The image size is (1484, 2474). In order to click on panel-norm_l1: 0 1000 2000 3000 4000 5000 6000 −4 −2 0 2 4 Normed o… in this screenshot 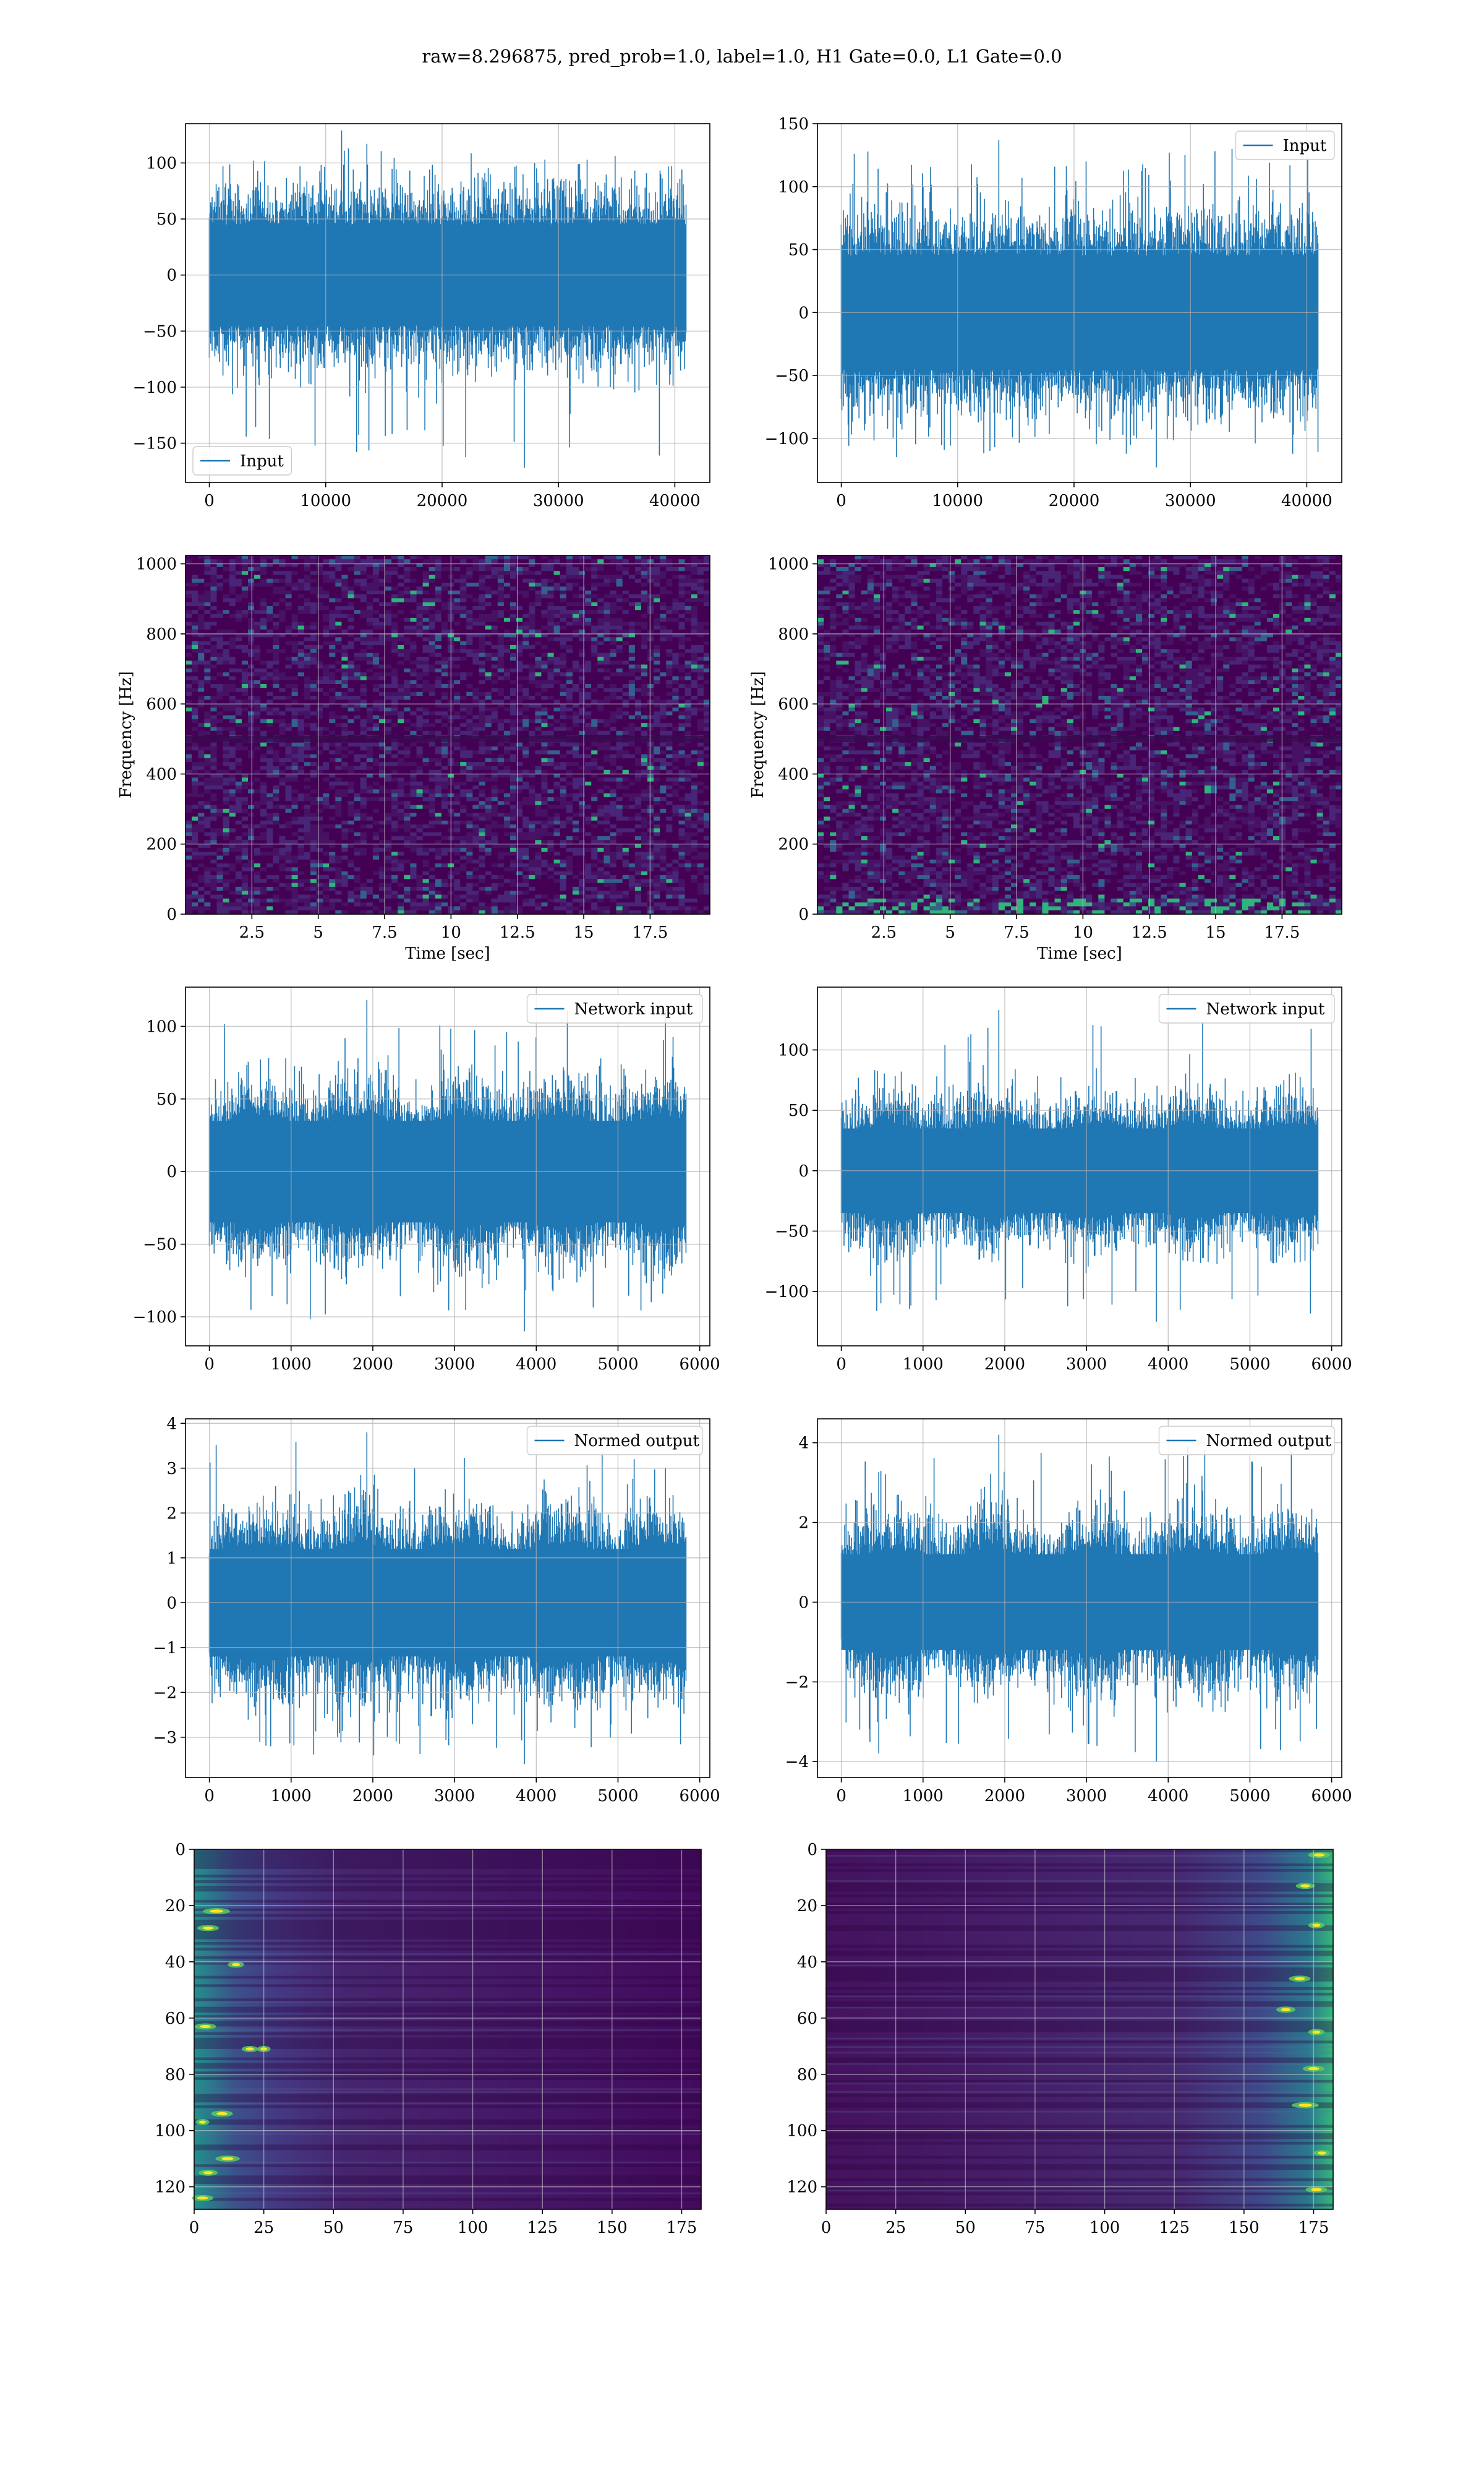, I will do `click(1068, 1611)`.